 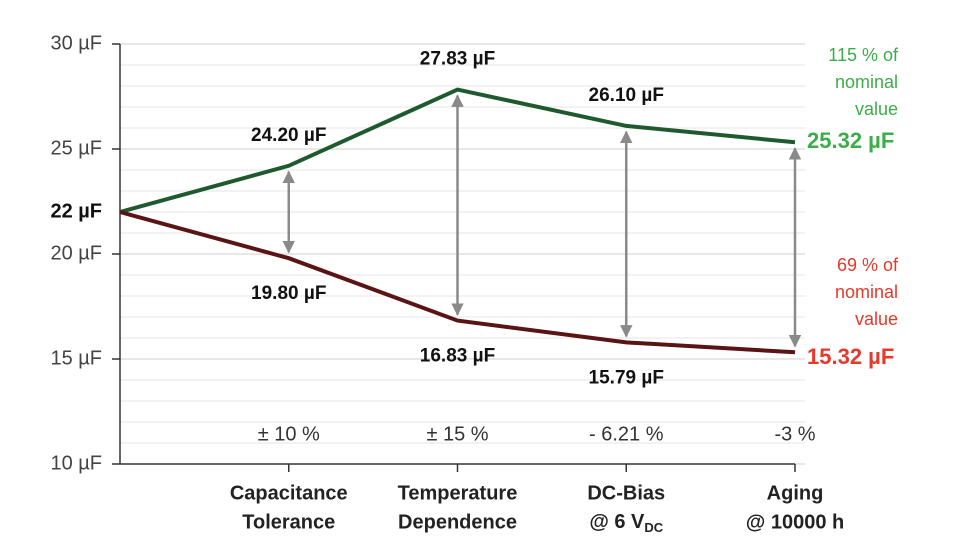 I want to click on value-label: 24.20 µF, so click(x=288, y=135).